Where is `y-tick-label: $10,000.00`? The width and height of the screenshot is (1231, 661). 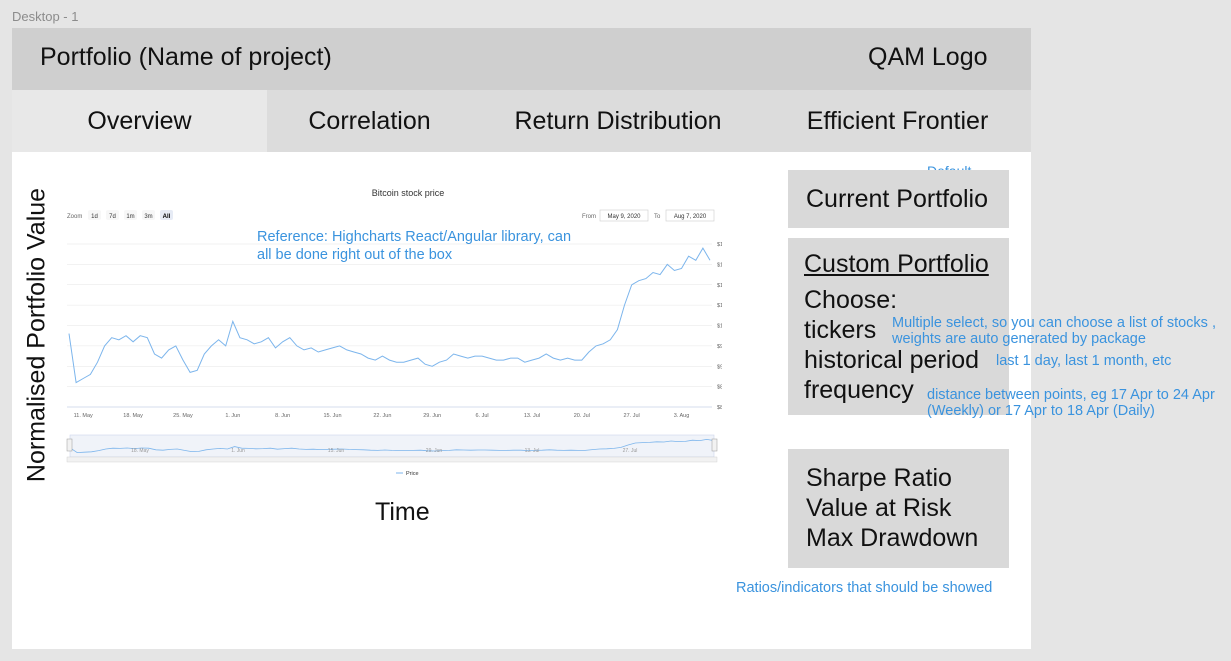
y-tick-label: $10,000.00 is located at coordinates (719, 327).